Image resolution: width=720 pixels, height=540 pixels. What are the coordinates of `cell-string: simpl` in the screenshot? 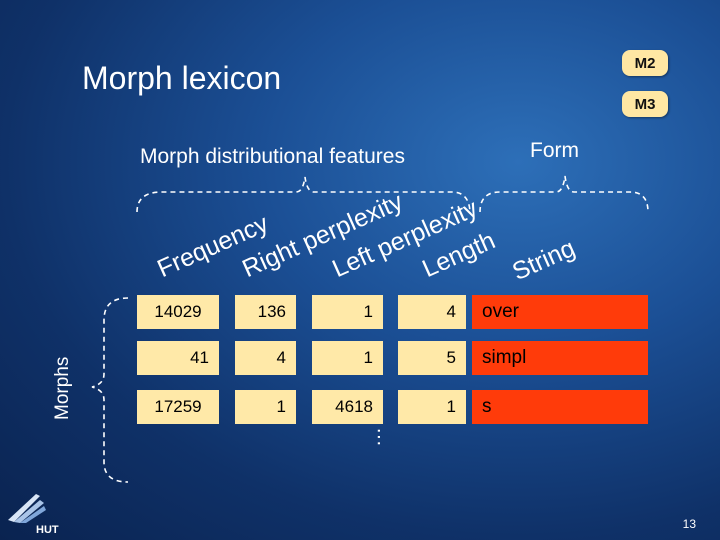 It's located at (560, 358).